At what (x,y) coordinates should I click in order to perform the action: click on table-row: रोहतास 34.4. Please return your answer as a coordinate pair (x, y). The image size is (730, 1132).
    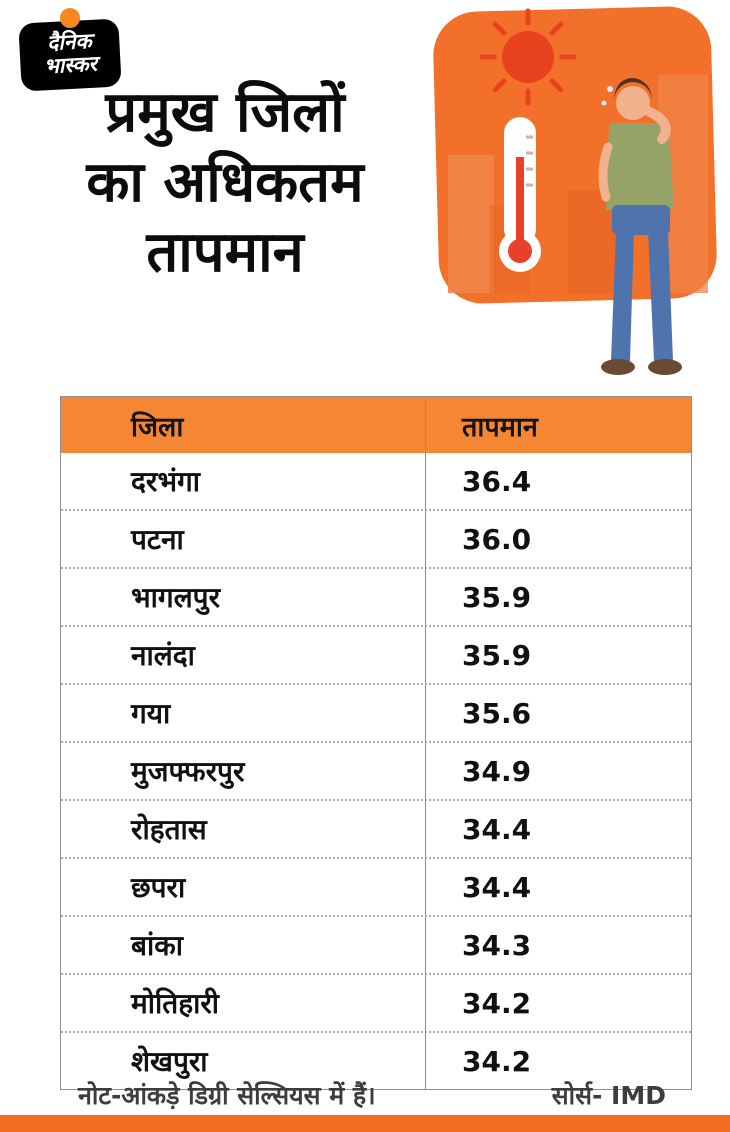
    Looking at the image, I should click on (376, 828).